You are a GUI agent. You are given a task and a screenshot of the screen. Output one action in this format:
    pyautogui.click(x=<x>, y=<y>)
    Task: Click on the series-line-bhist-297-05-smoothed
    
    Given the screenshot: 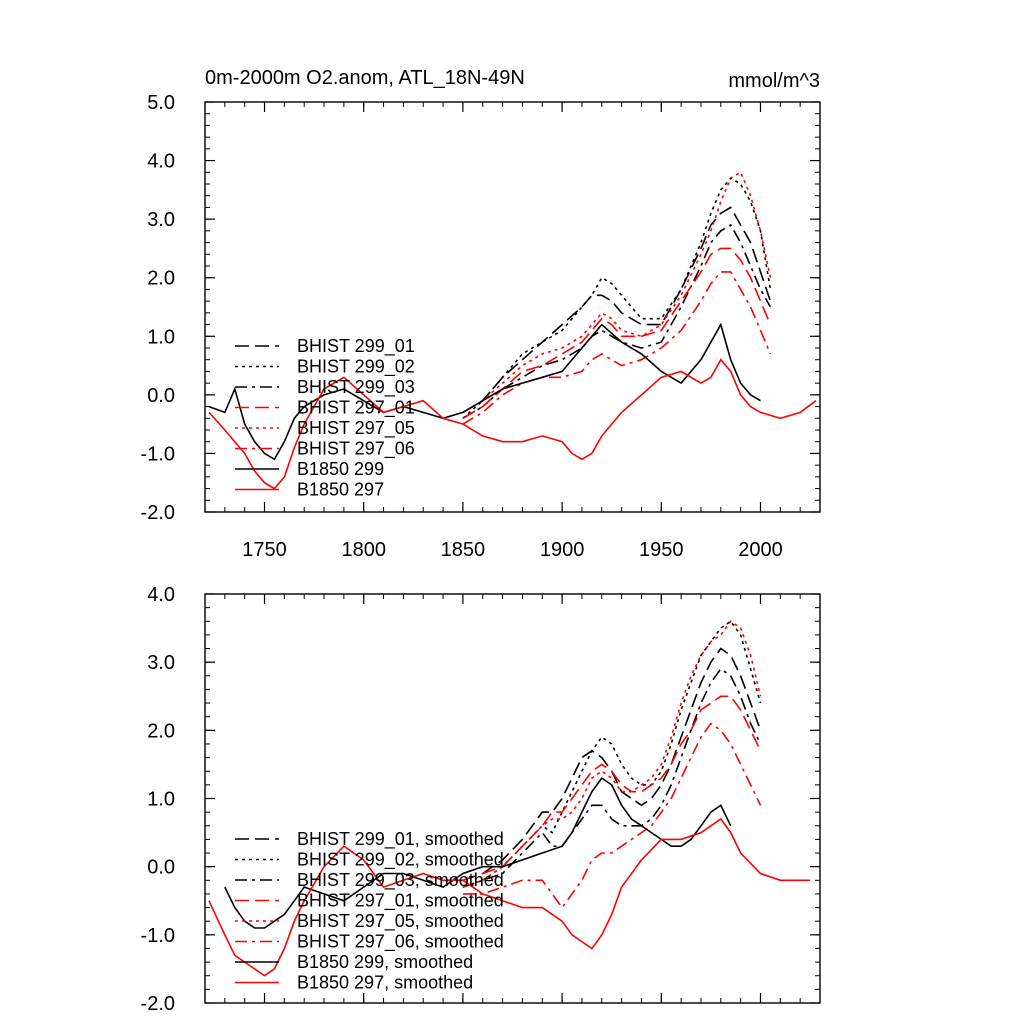 What is the action you would take?
    pyautogui.click(x=612, y=754)
    